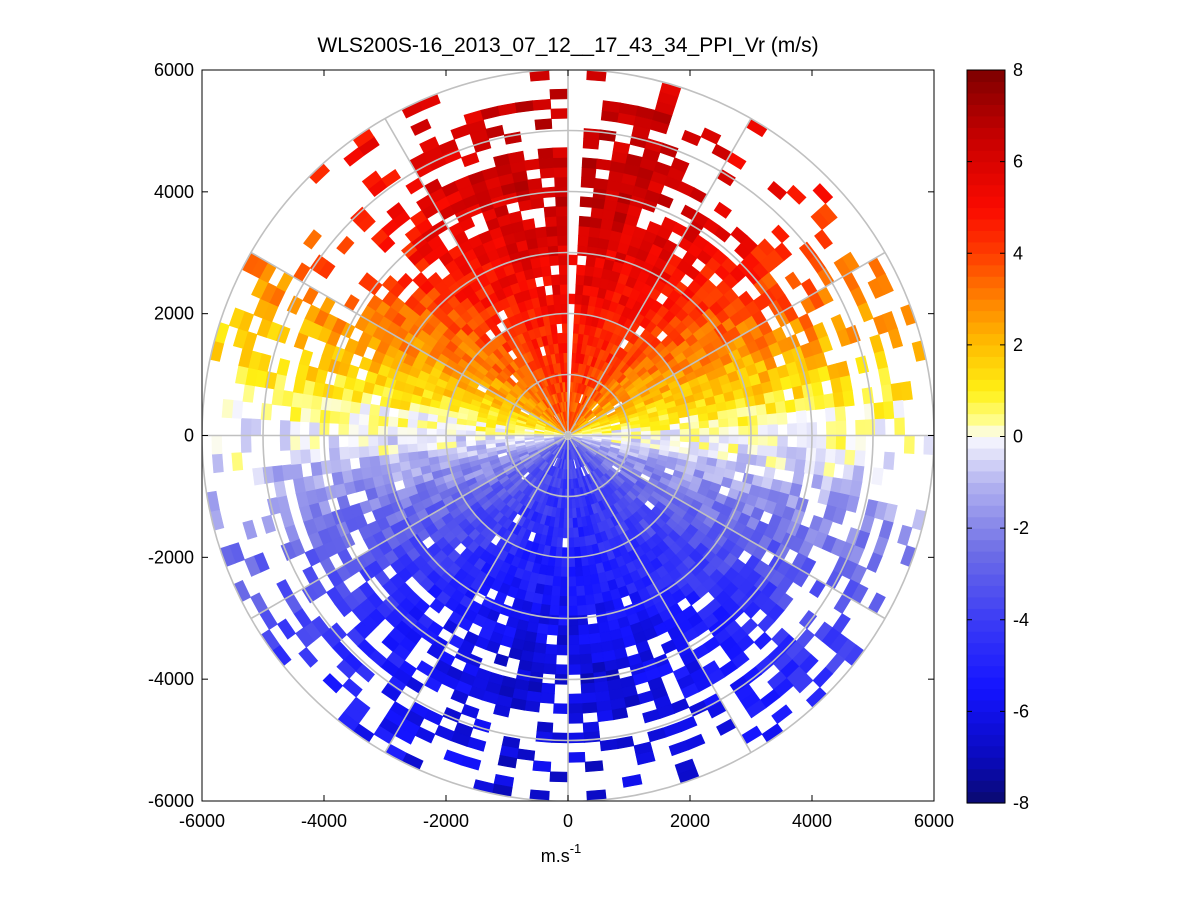  What do you see at coordinates (324, 821) in the screenshot?
I see `x-tick-label: -4000` at bounding box center [324, 821].